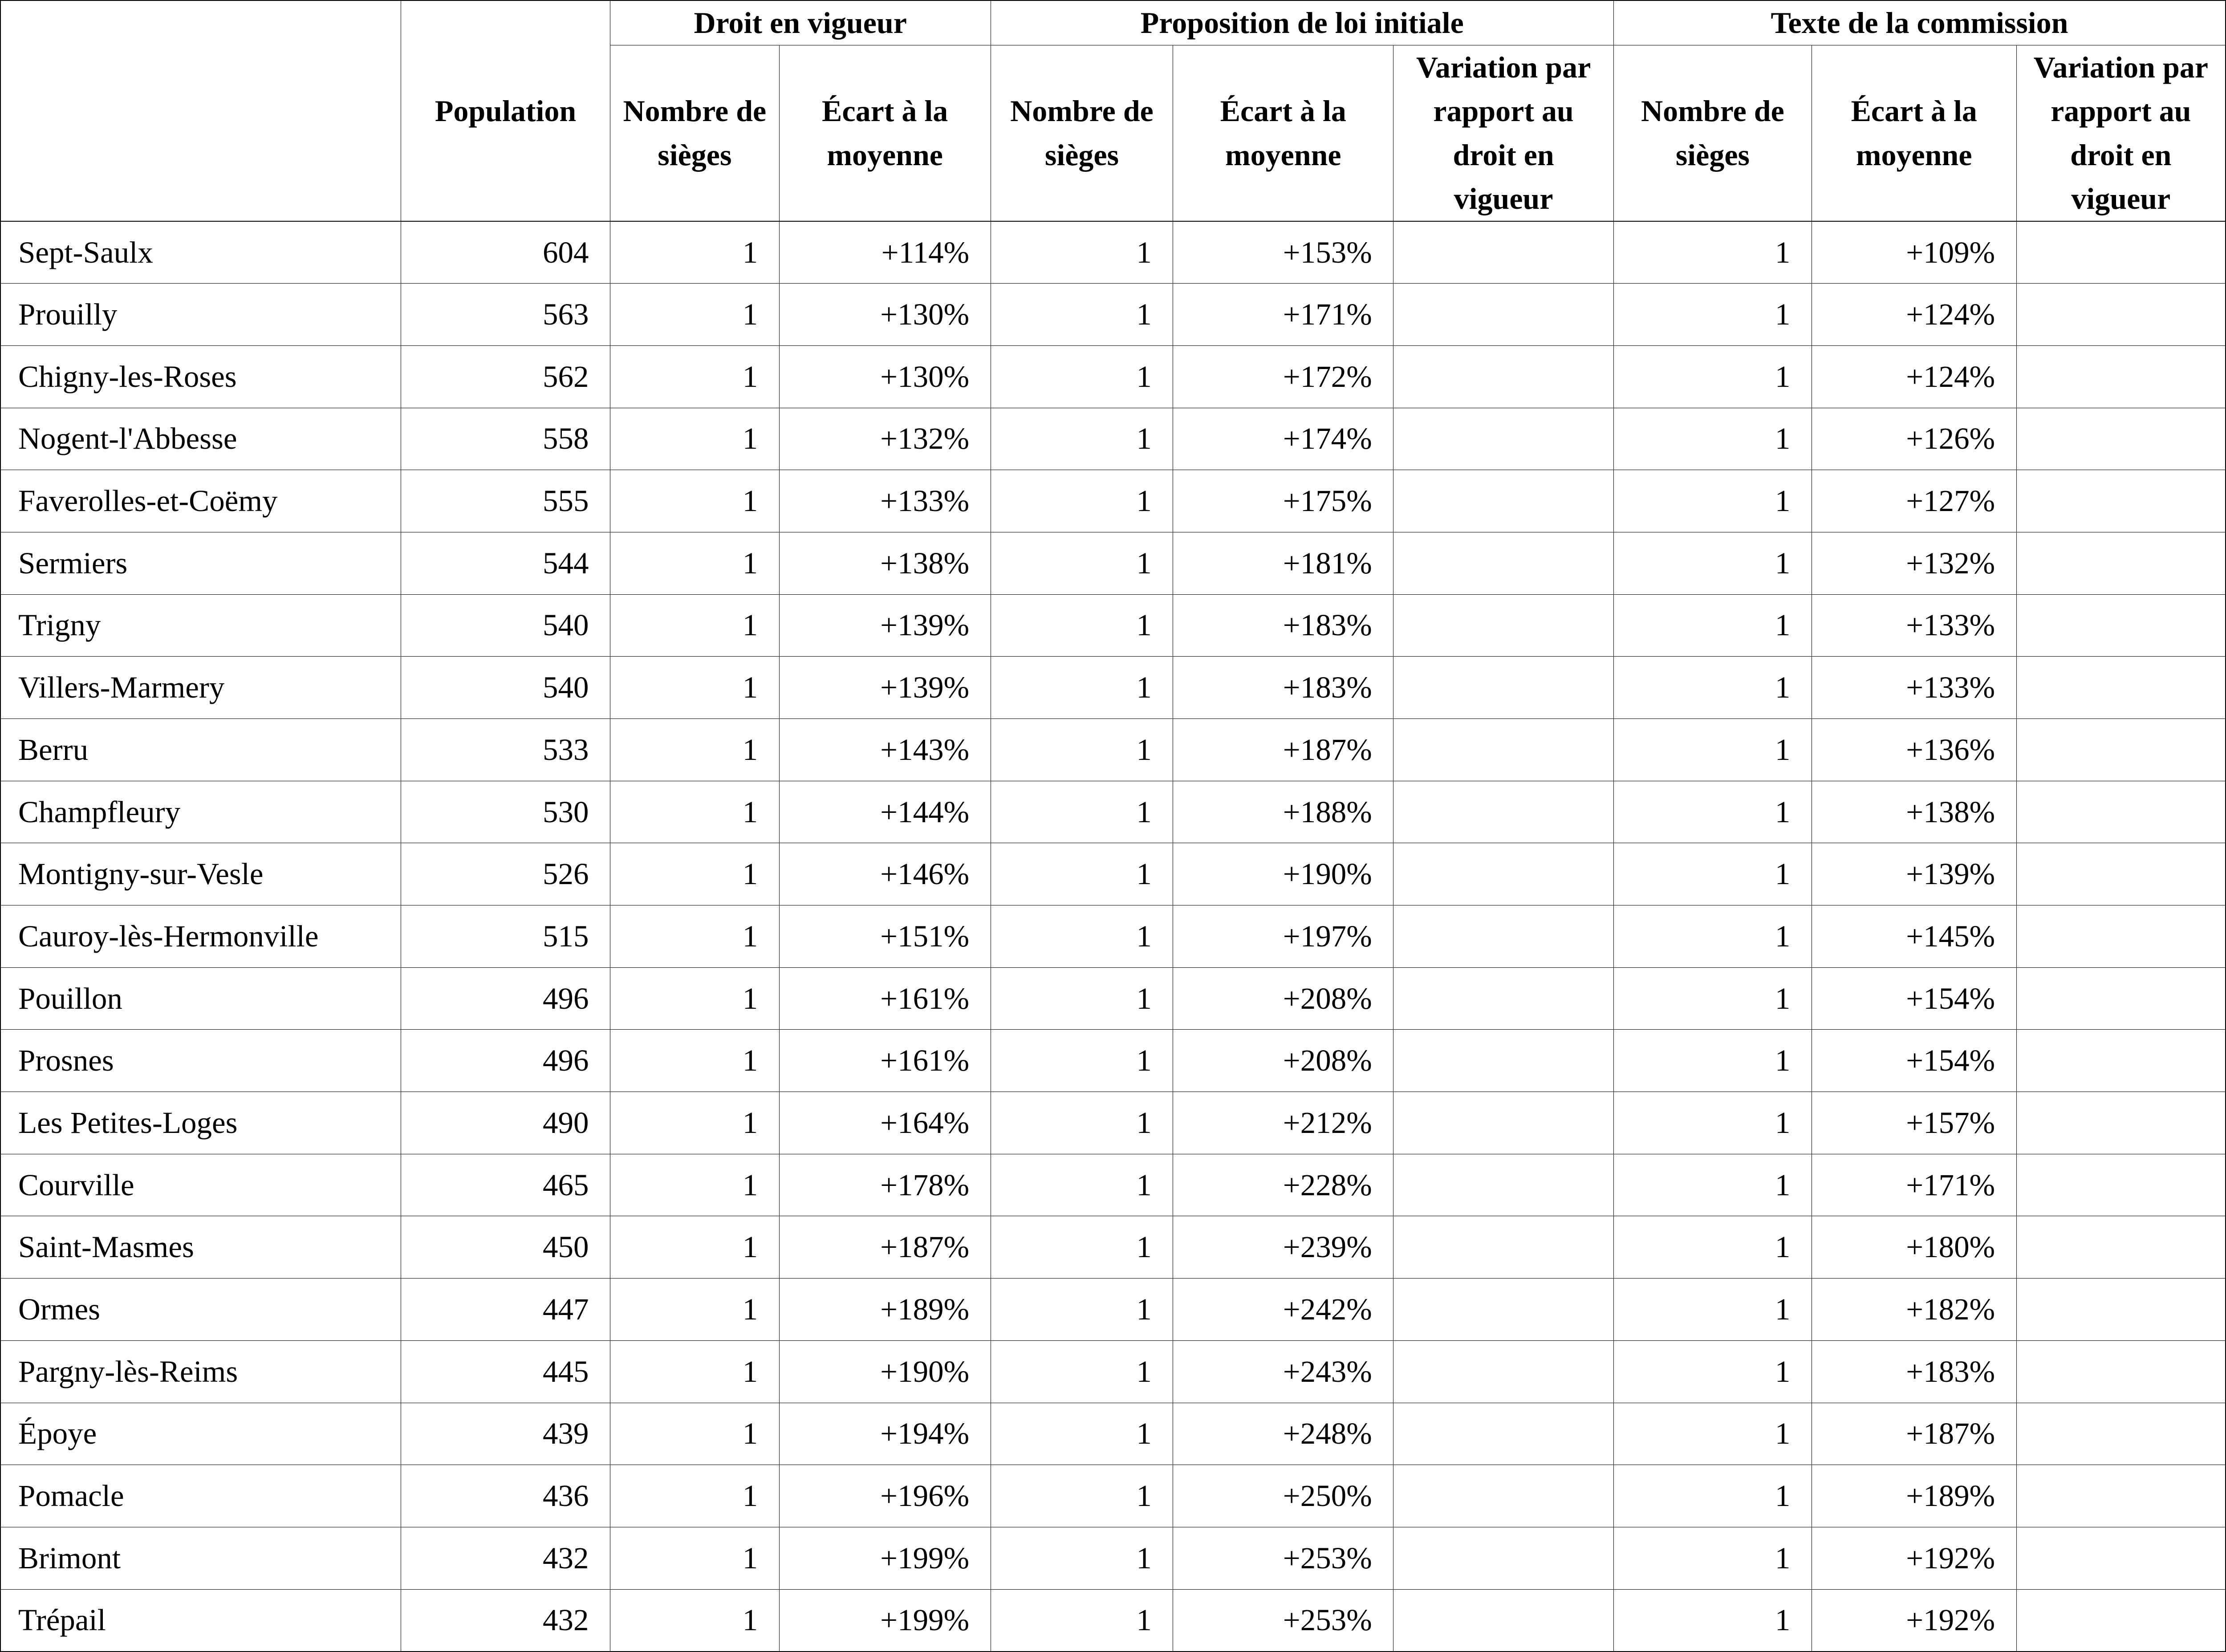  What do you see at coordinates (201, 1371) in the screenshot?
I see `commune-name-cell: Pargny-lès-Reims` at bounding box center [201, 1371].